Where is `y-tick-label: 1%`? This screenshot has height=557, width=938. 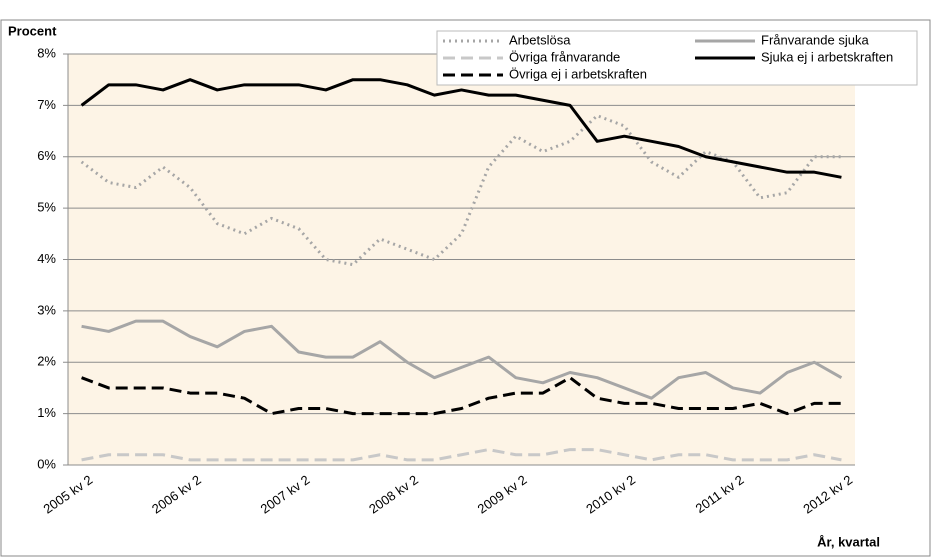
y-tick-label: 1% is located at coordinates (46, 412).